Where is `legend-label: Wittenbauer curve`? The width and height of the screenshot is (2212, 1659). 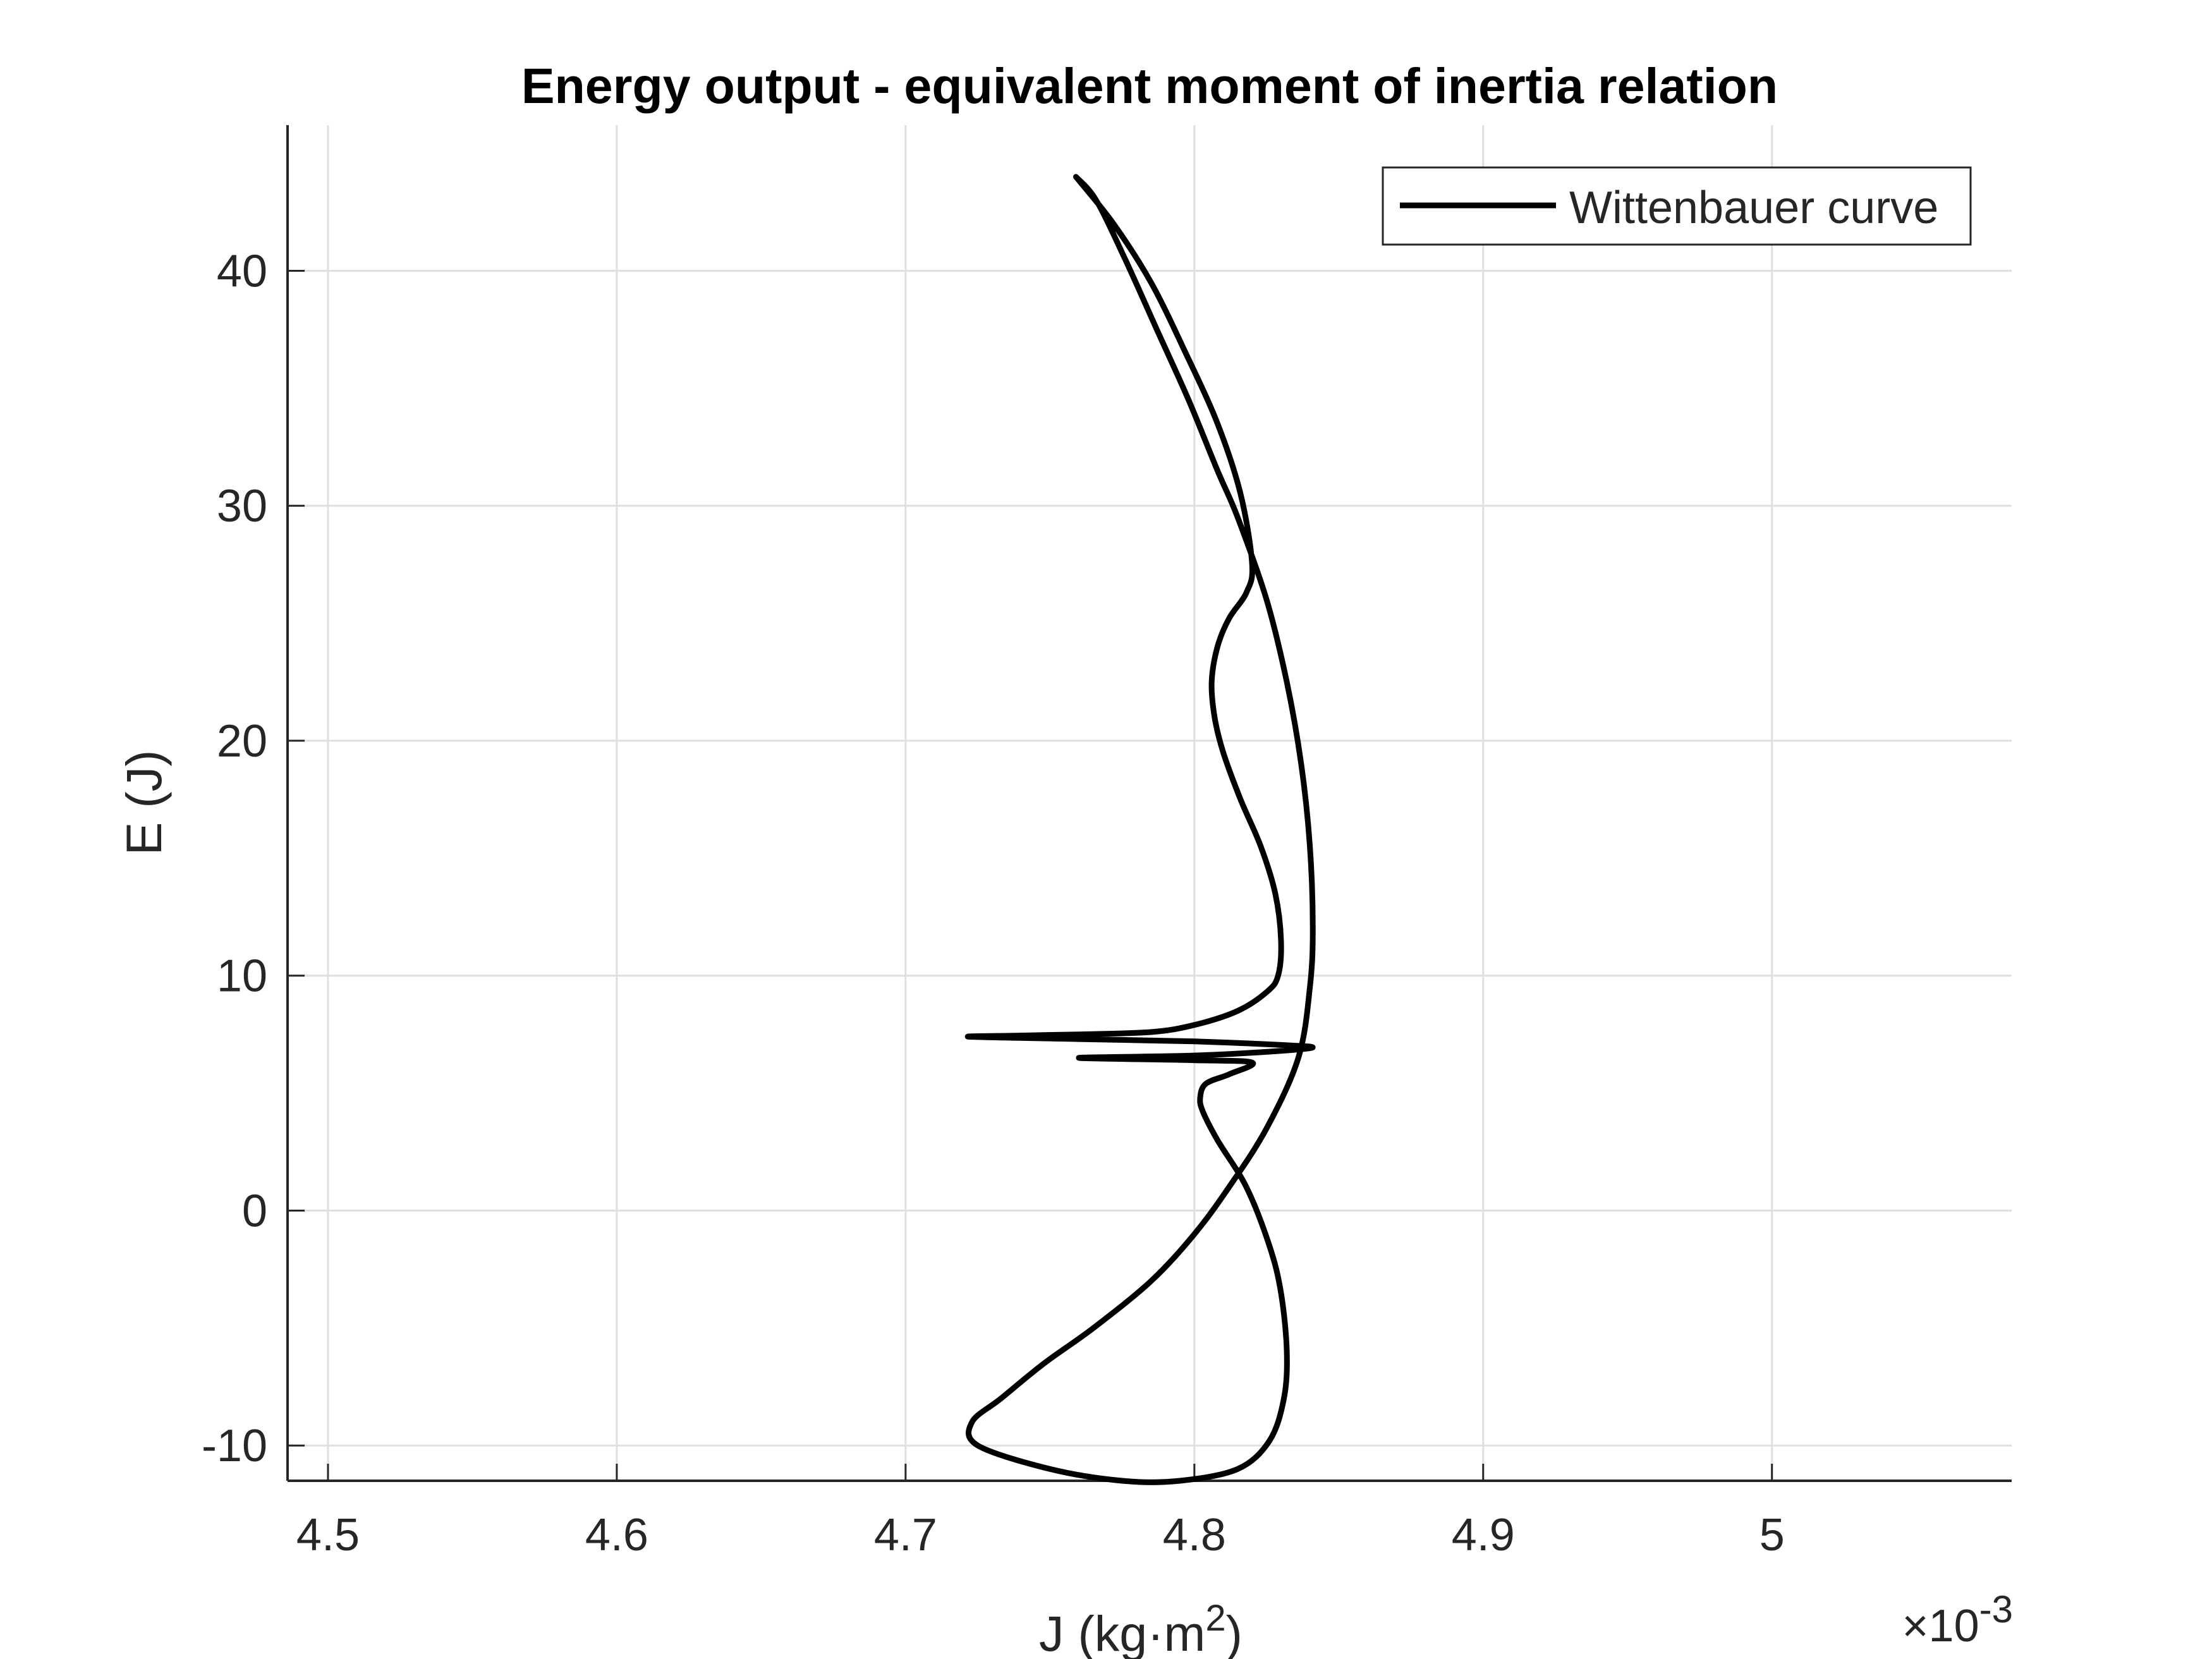
legend-label: Wittenbauer curve is located at coordinates (1753, 208).